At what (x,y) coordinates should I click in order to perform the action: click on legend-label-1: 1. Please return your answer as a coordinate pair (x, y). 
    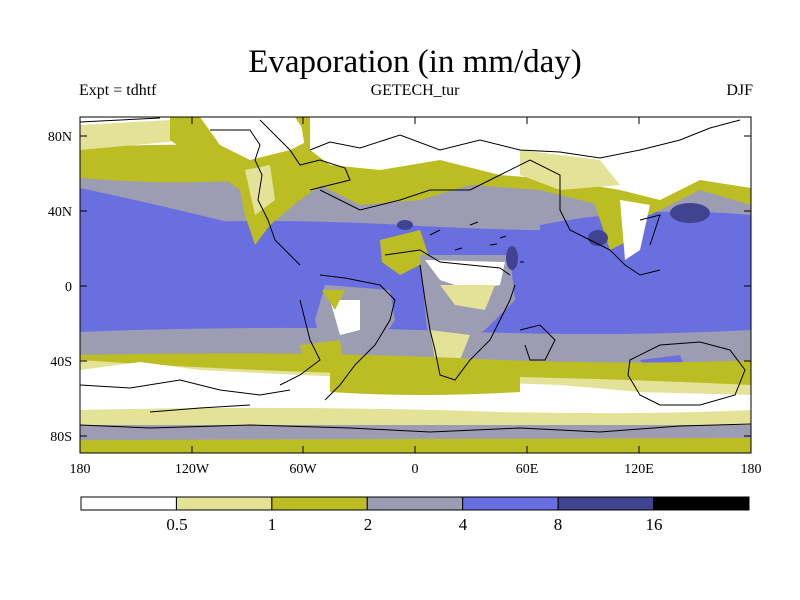
    Looking at the image, I should click on (272, 524).